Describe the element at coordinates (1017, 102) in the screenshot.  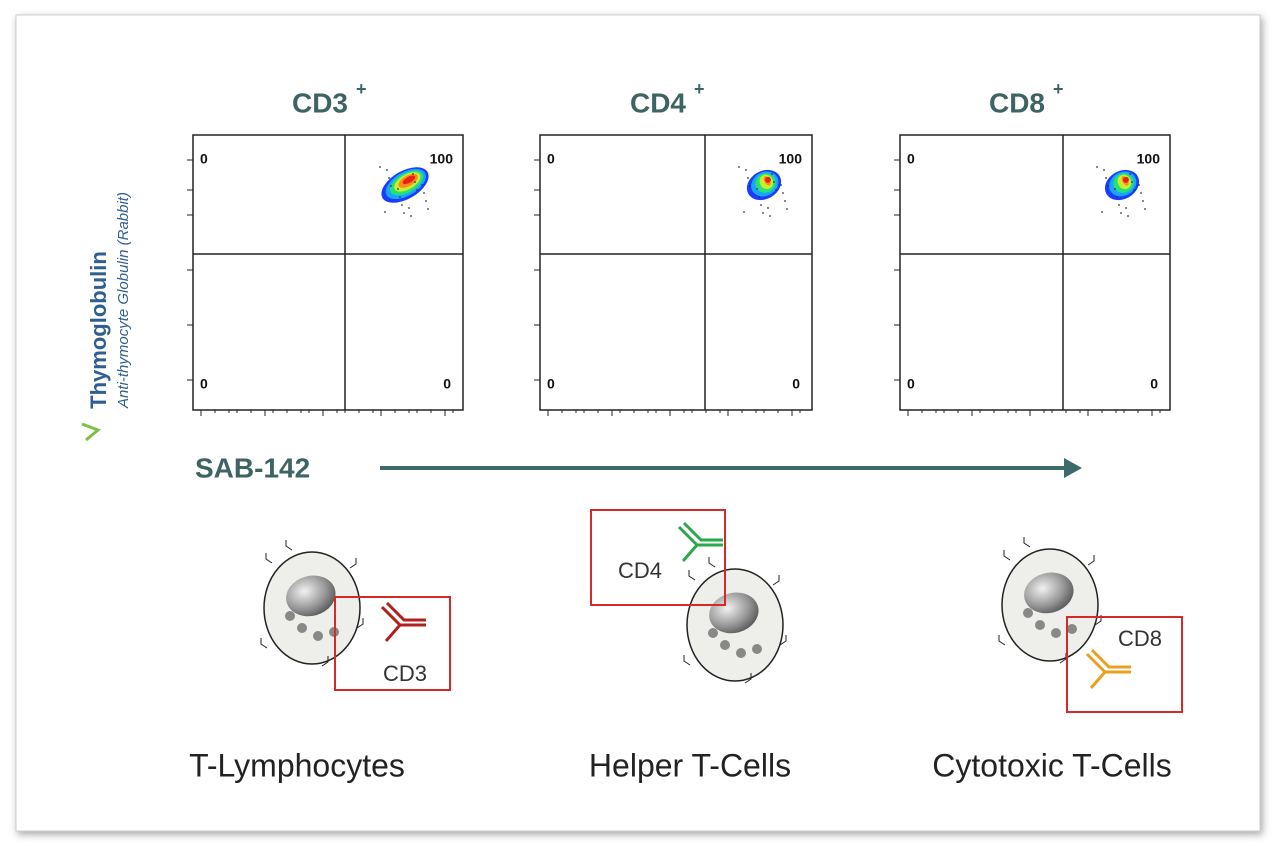
I see `panel-title: CD8` at that location.